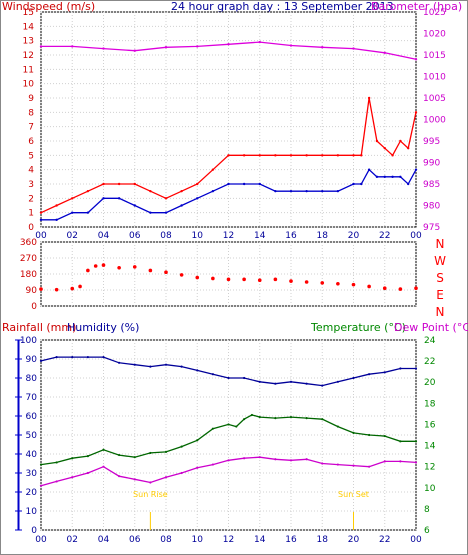 This screenshot has width=468, height=555. What do you see at coordinates (34, 531) in the screenshot?
I see `humidity-tick-label: 0` at bounding box center [34, 531].